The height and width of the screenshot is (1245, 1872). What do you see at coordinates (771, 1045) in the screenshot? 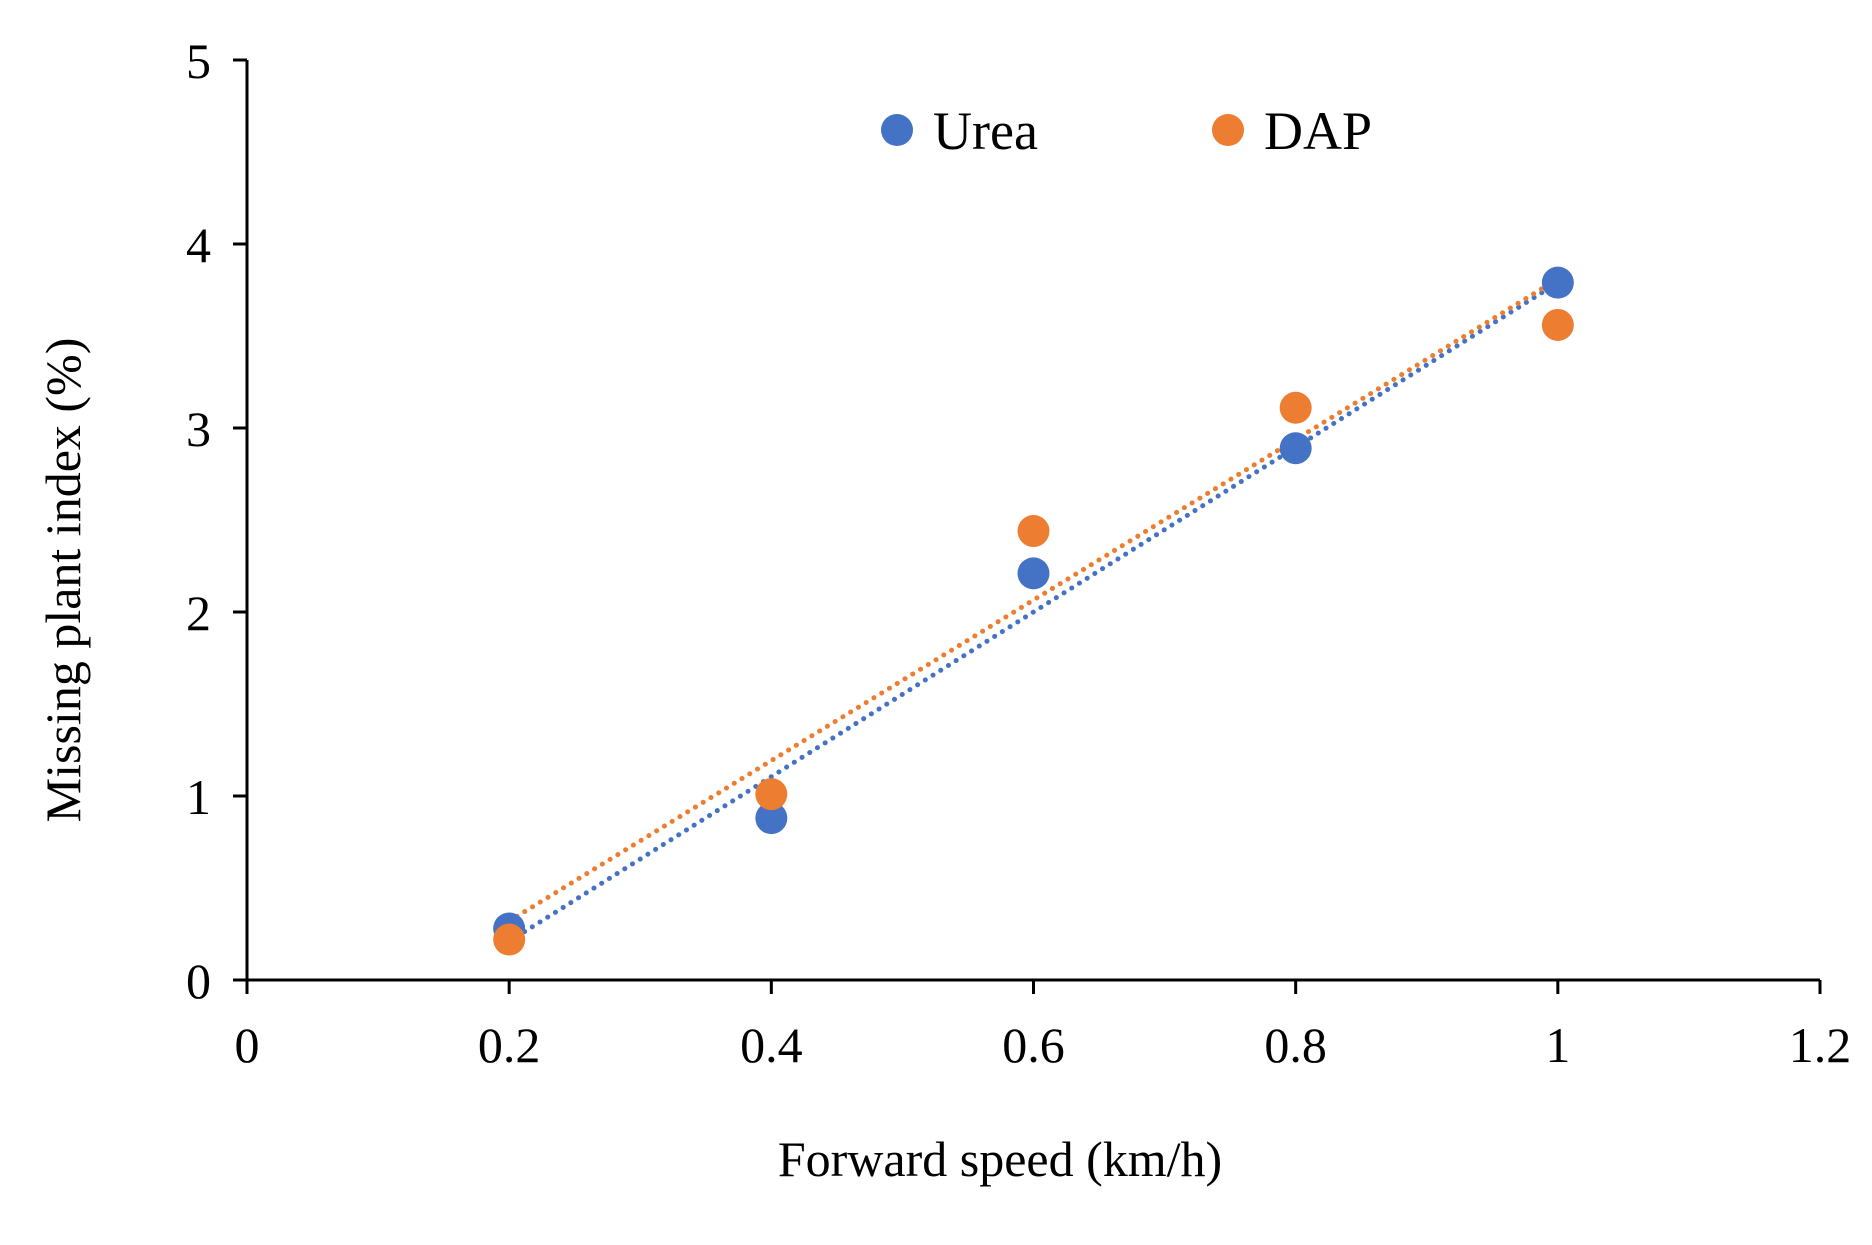
I see `x-tick-label: 0.4` at bounding box center [771, 1045].